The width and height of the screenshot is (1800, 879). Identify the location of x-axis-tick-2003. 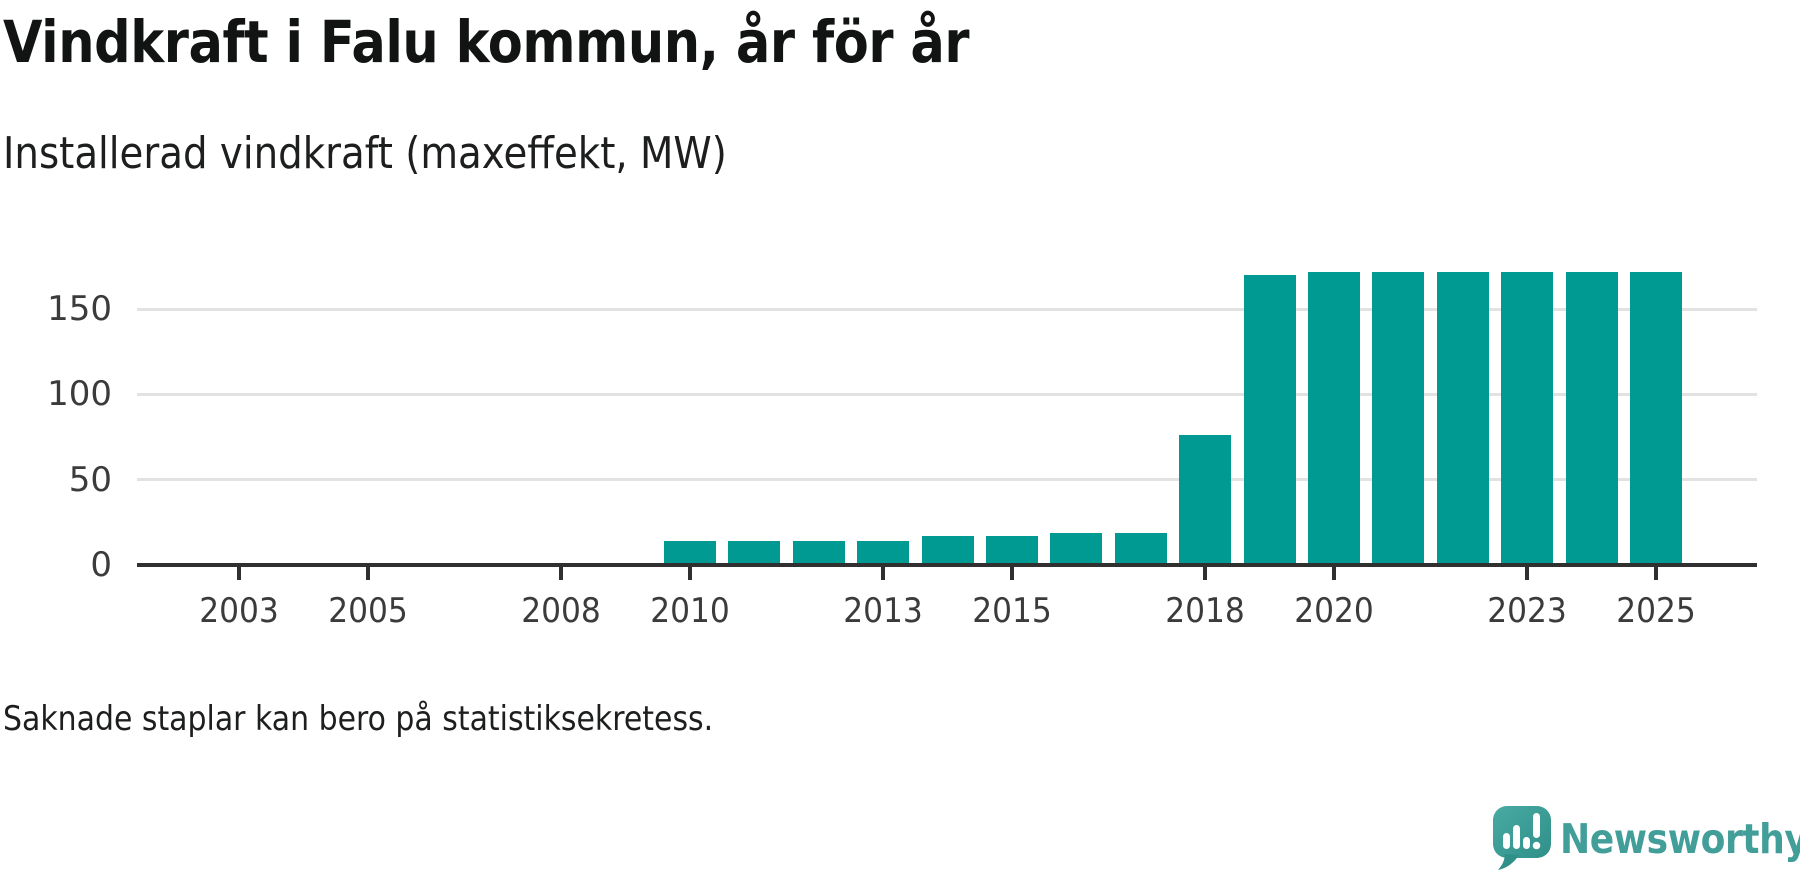
(239, 573).